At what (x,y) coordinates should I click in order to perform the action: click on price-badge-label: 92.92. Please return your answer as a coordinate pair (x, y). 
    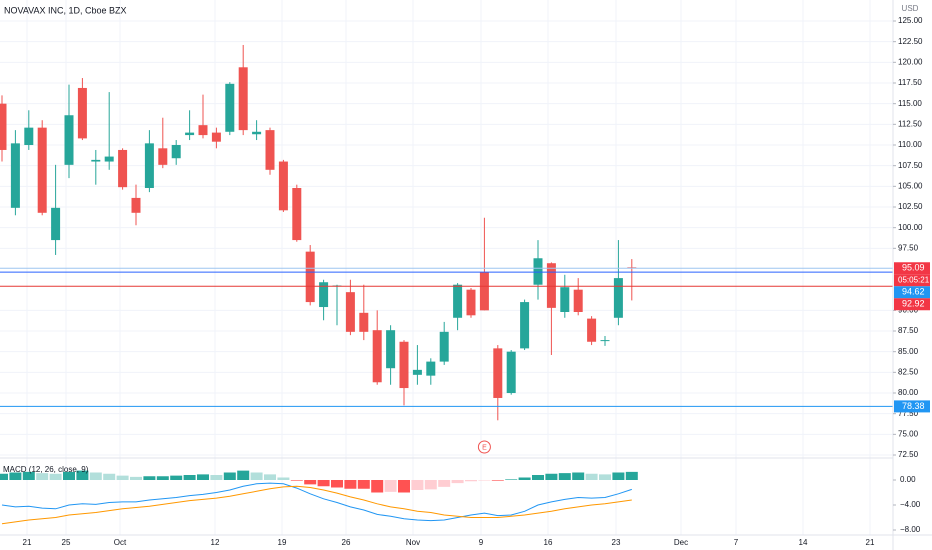
    Looking at the image, I should click on (913, 304).